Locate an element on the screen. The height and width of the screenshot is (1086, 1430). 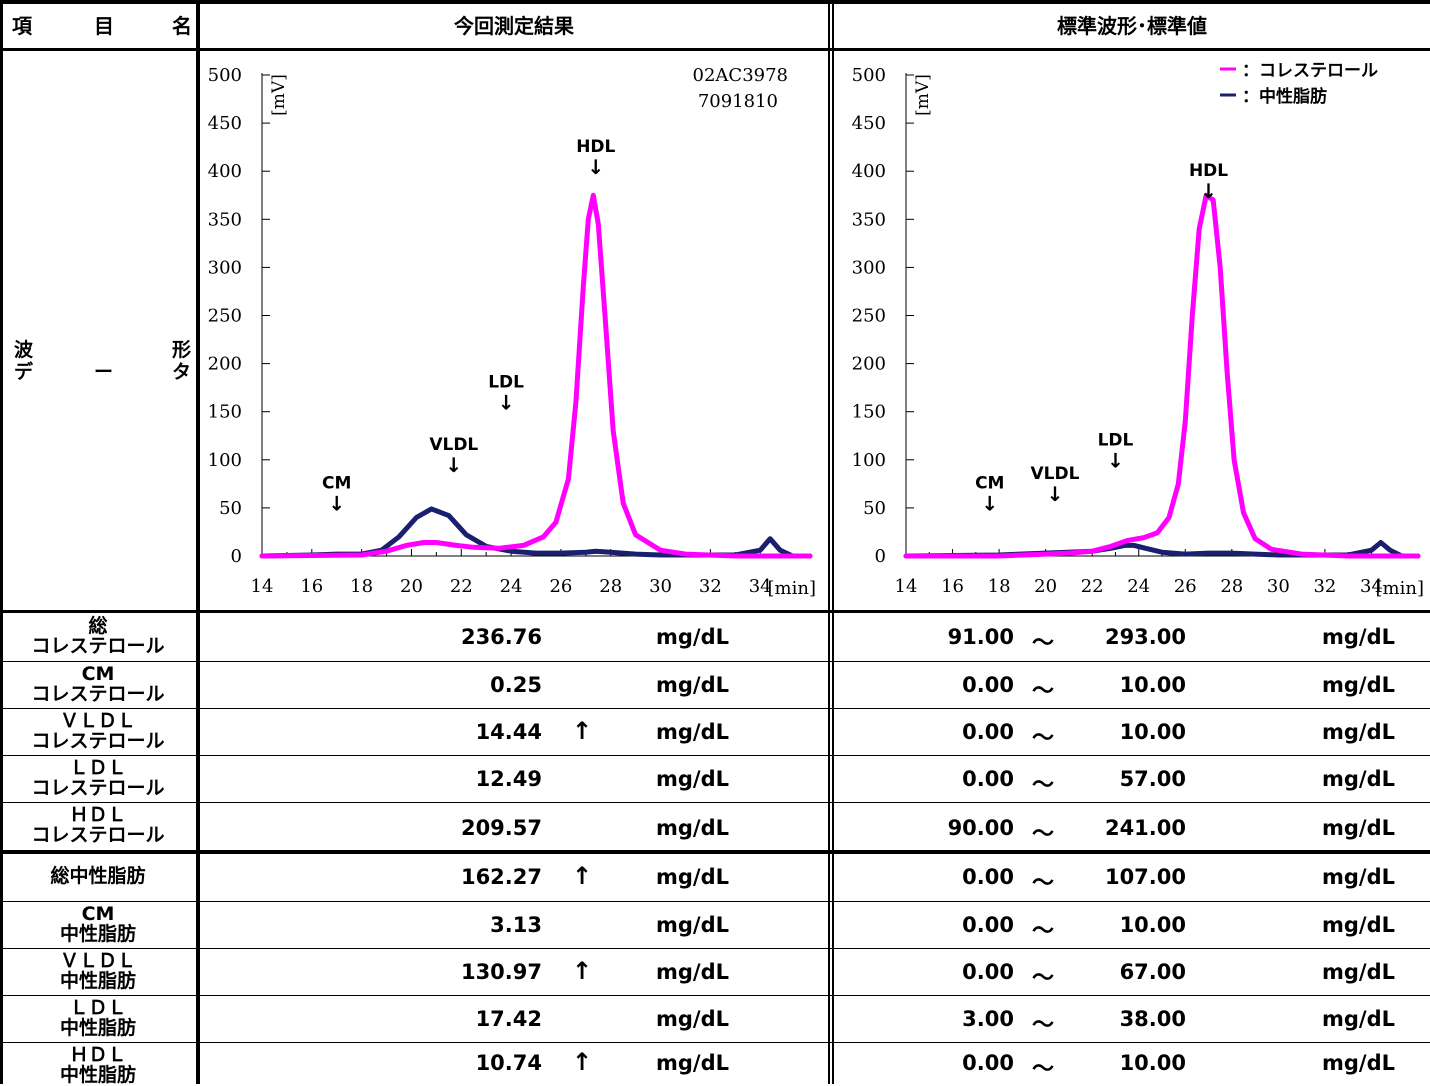
current-y-tick-label-5: 250 is located at coordinates (225, 316).